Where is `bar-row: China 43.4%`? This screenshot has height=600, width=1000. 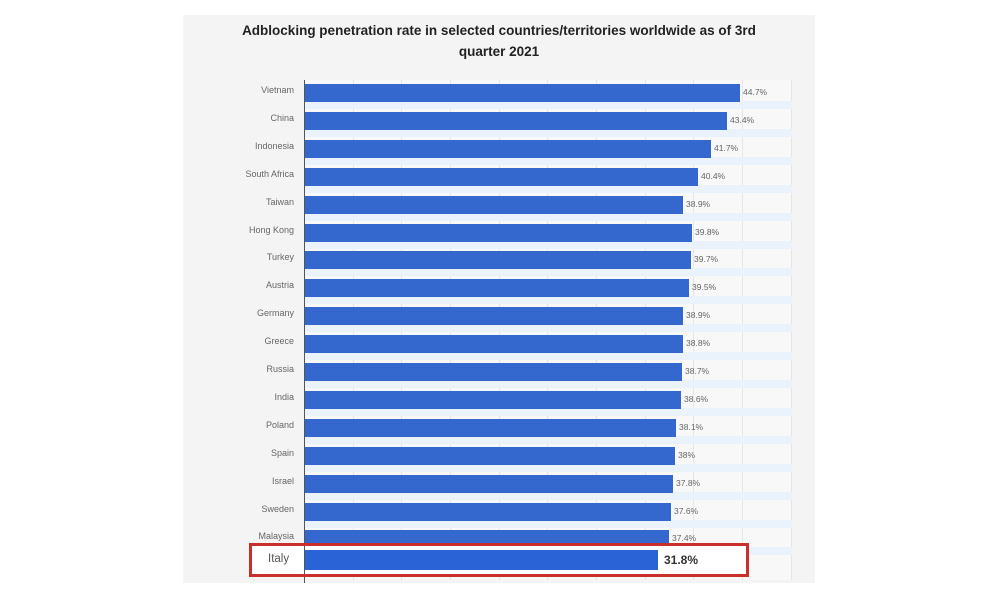 bar-row: China 43.4% is located at coordinates (500, 123).